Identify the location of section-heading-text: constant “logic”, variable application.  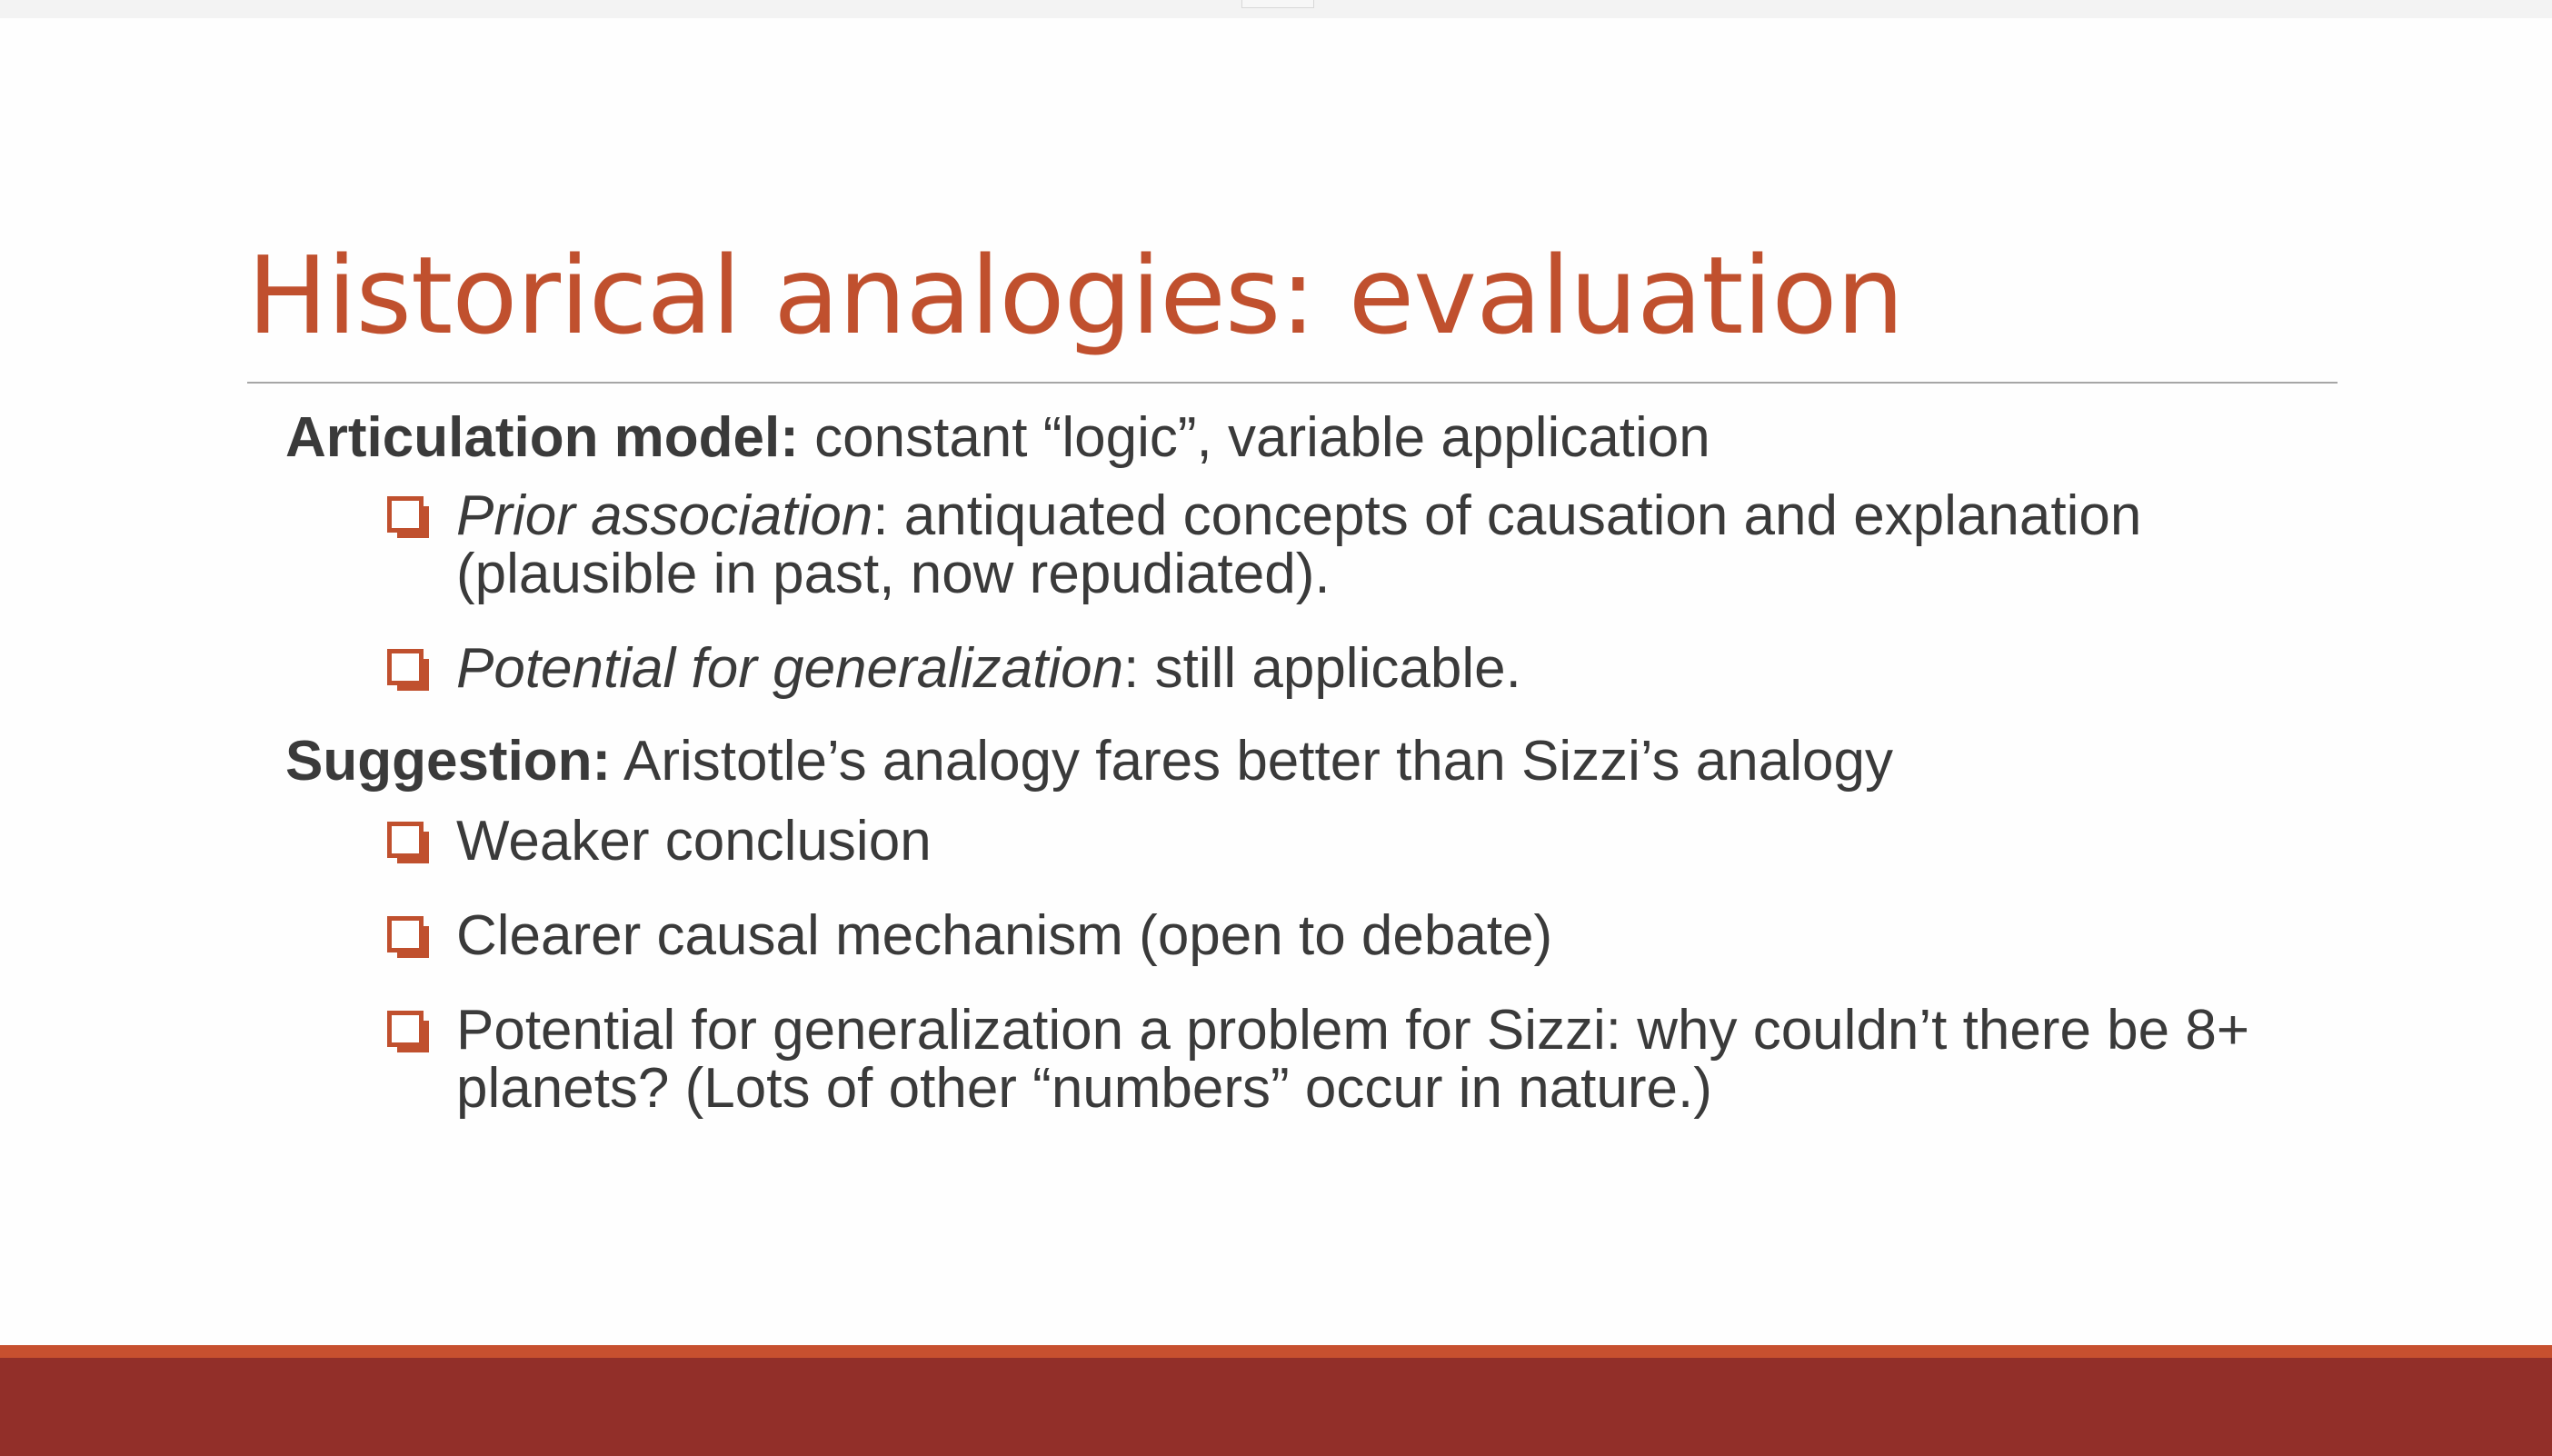
(1254, 437).